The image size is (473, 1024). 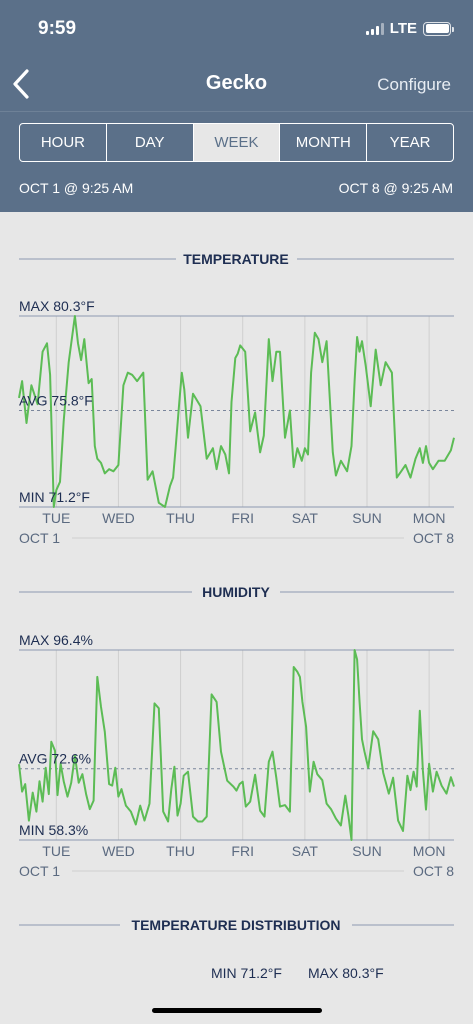 What do you see at coordinates (438, 28) in the screenshot?
I see `battery-icon` at bounding box center [438, 28].